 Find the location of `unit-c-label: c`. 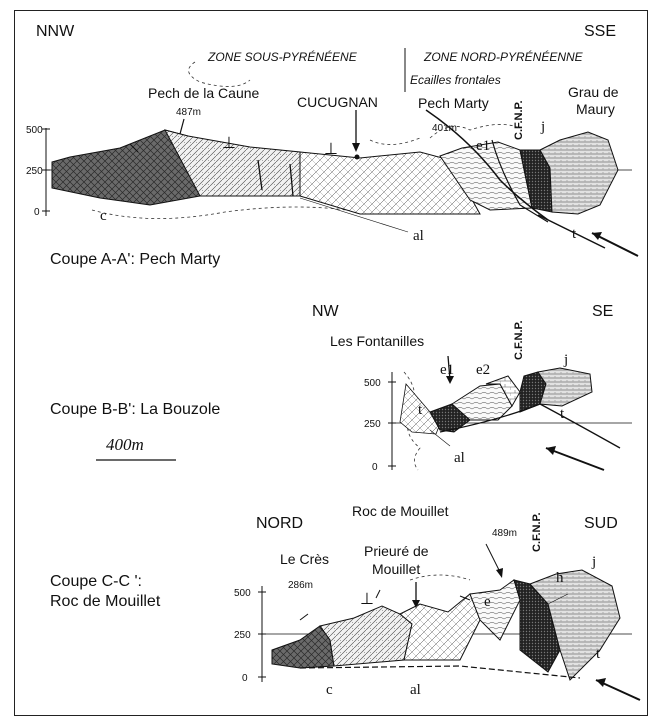

unit-c-label: c is located at coordinates (103, 216).